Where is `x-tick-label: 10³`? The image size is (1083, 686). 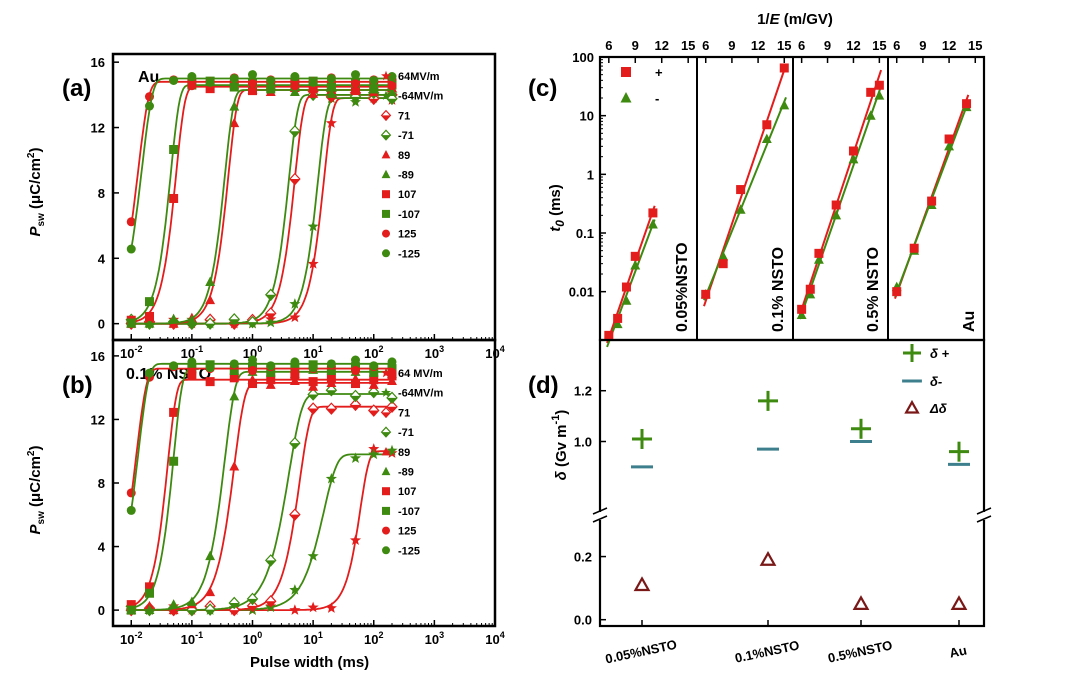 x-tick-label: 10³ is located at coordinates (434, 638).